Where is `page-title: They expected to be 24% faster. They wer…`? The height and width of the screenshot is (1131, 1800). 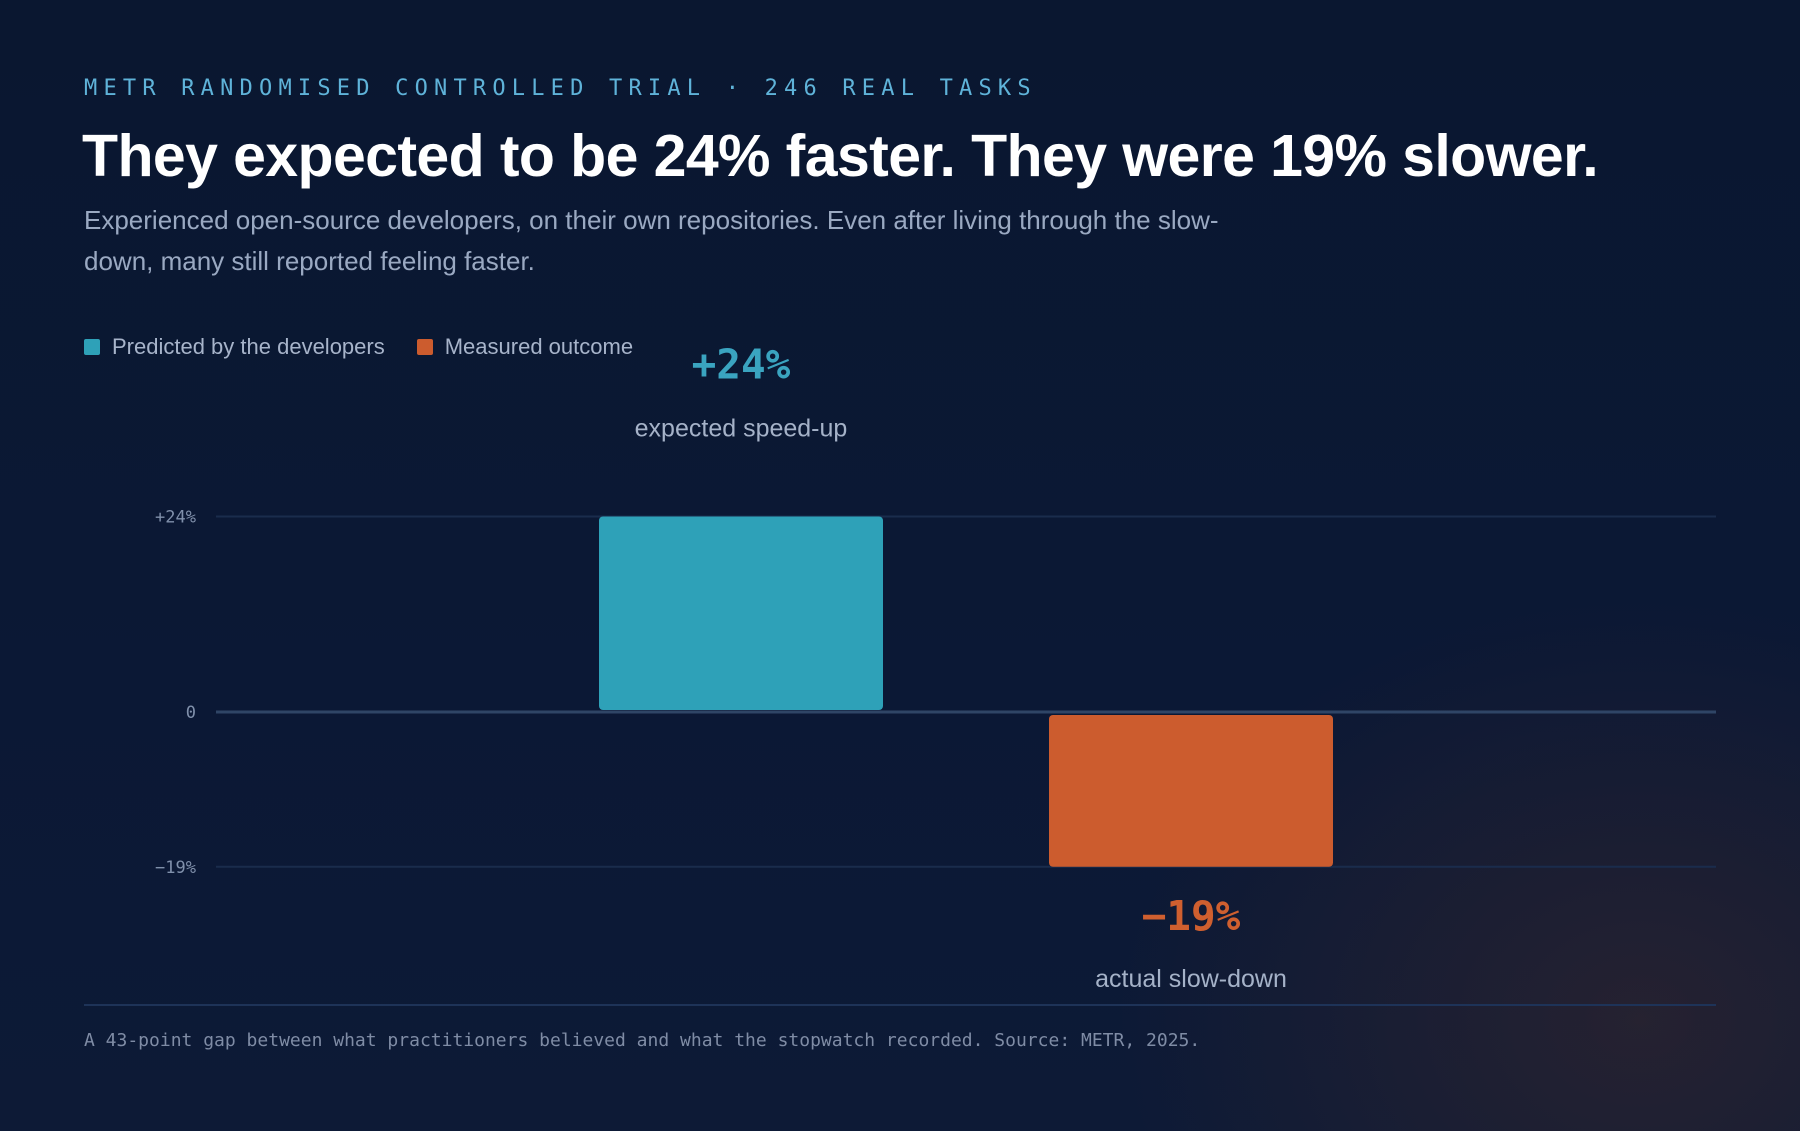 page-title: They expected to be 24% faster. They wer… is located at coordinates (840, 156).